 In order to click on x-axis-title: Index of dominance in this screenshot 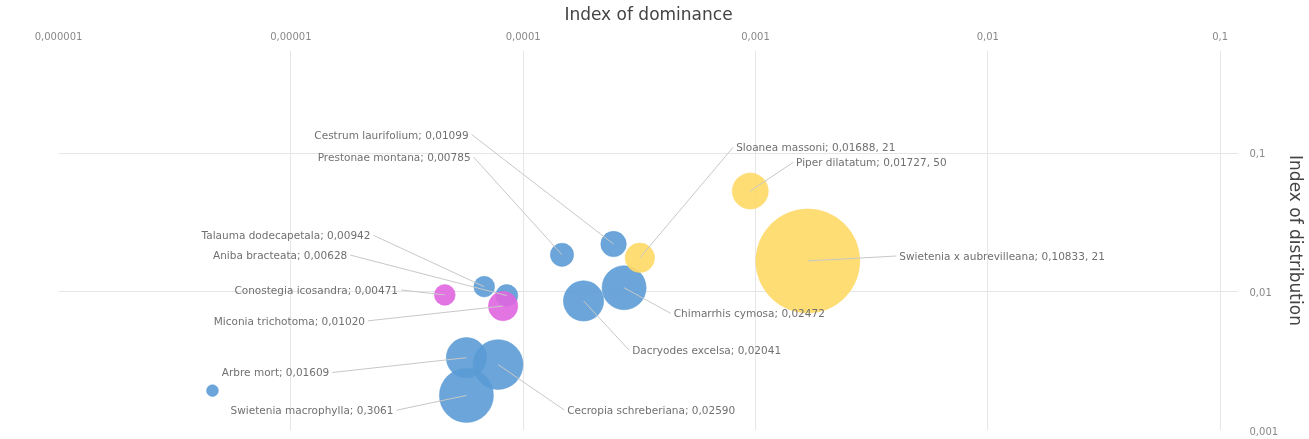, I will do `click(648, 13)`.